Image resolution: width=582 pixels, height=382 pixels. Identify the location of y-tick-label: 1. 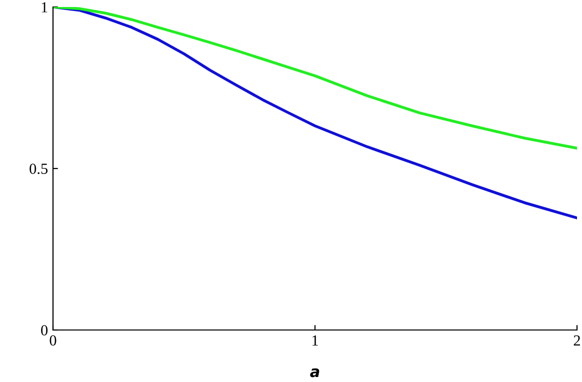
(45, 7).